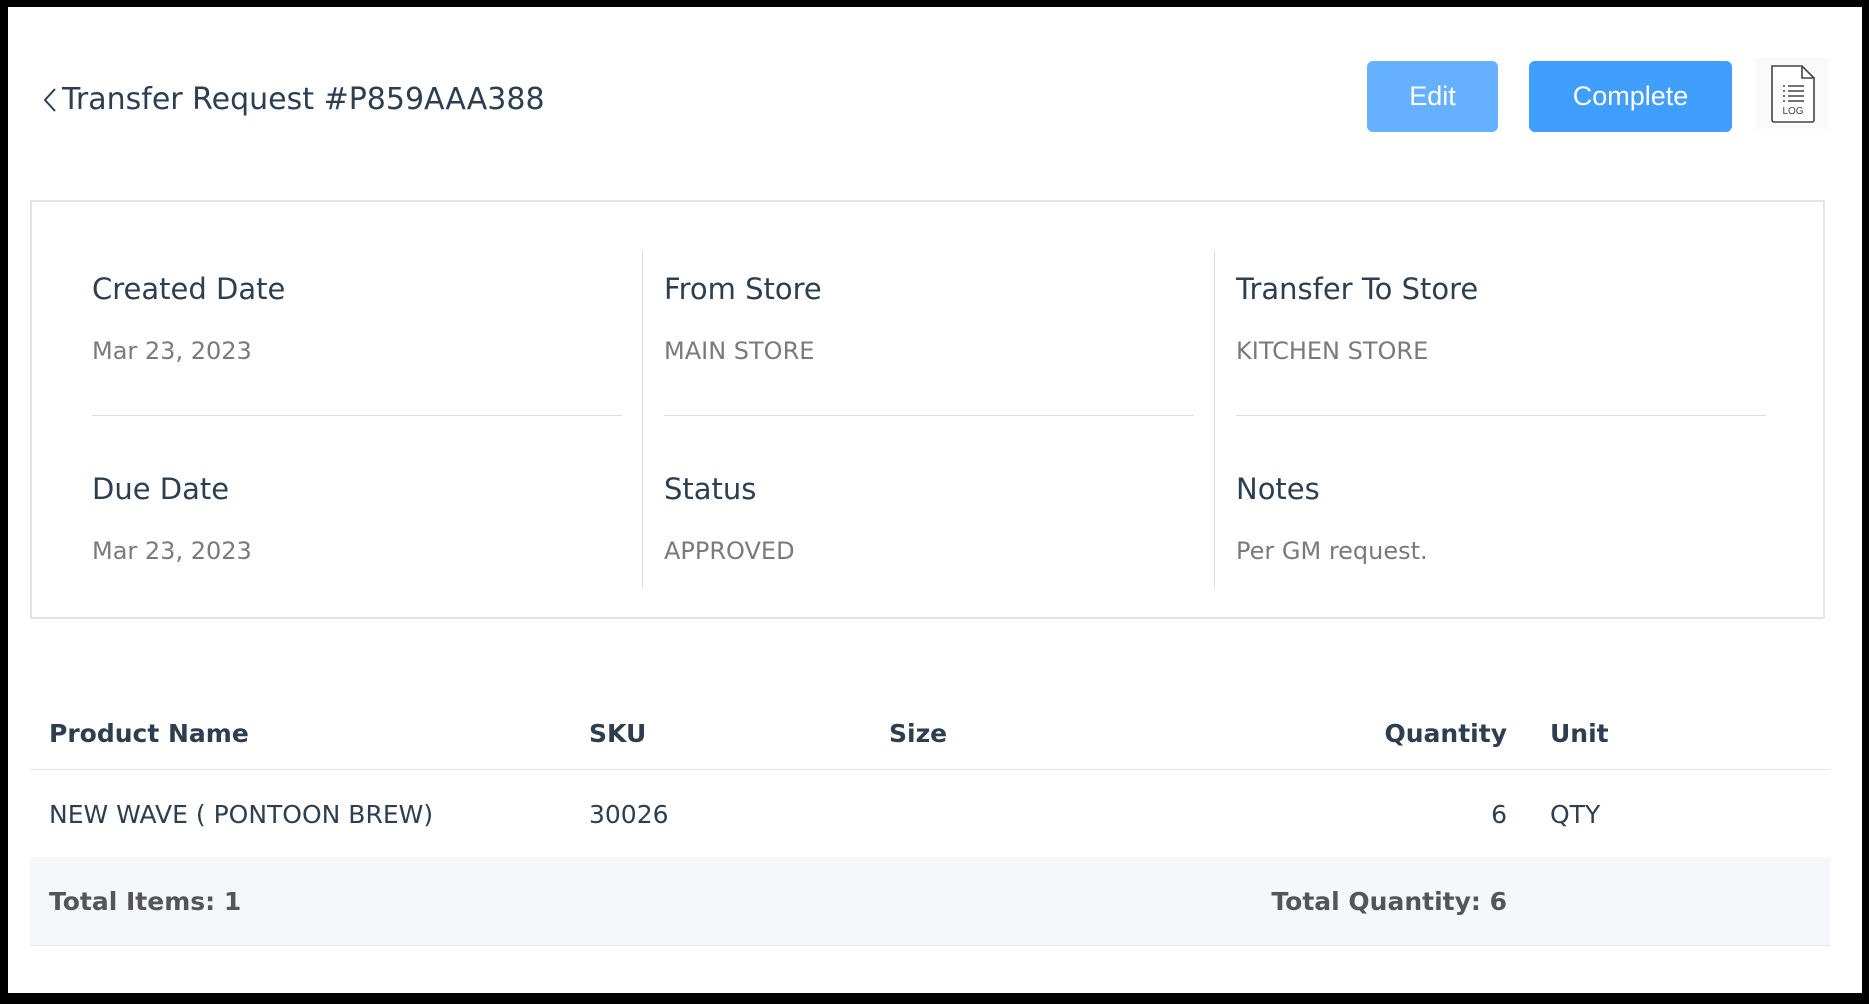 The image size is (1869, 1004). I want to click on column-header-sku: SKU, so click(618, 733).